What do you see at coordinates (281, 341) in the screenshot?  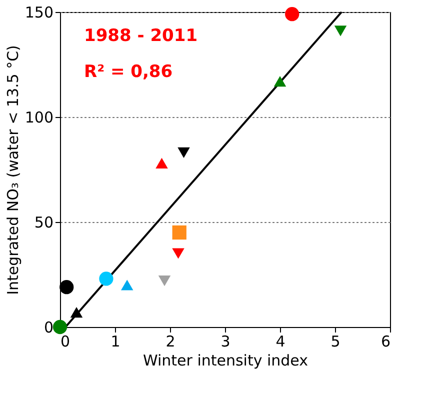 I see `x-tick-label: 4` at bounding box center [281, 341].